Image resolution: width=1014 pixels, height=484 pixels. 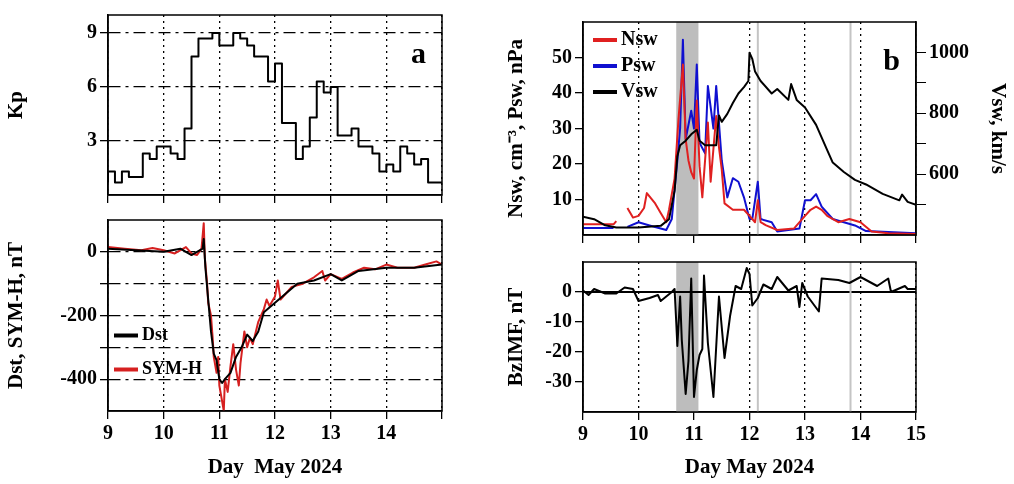 What do you see at coordinates (515, 337) in the screenshot?
I see `y-axis-title: BzIMF, nT` at bounding box center [515, 337].